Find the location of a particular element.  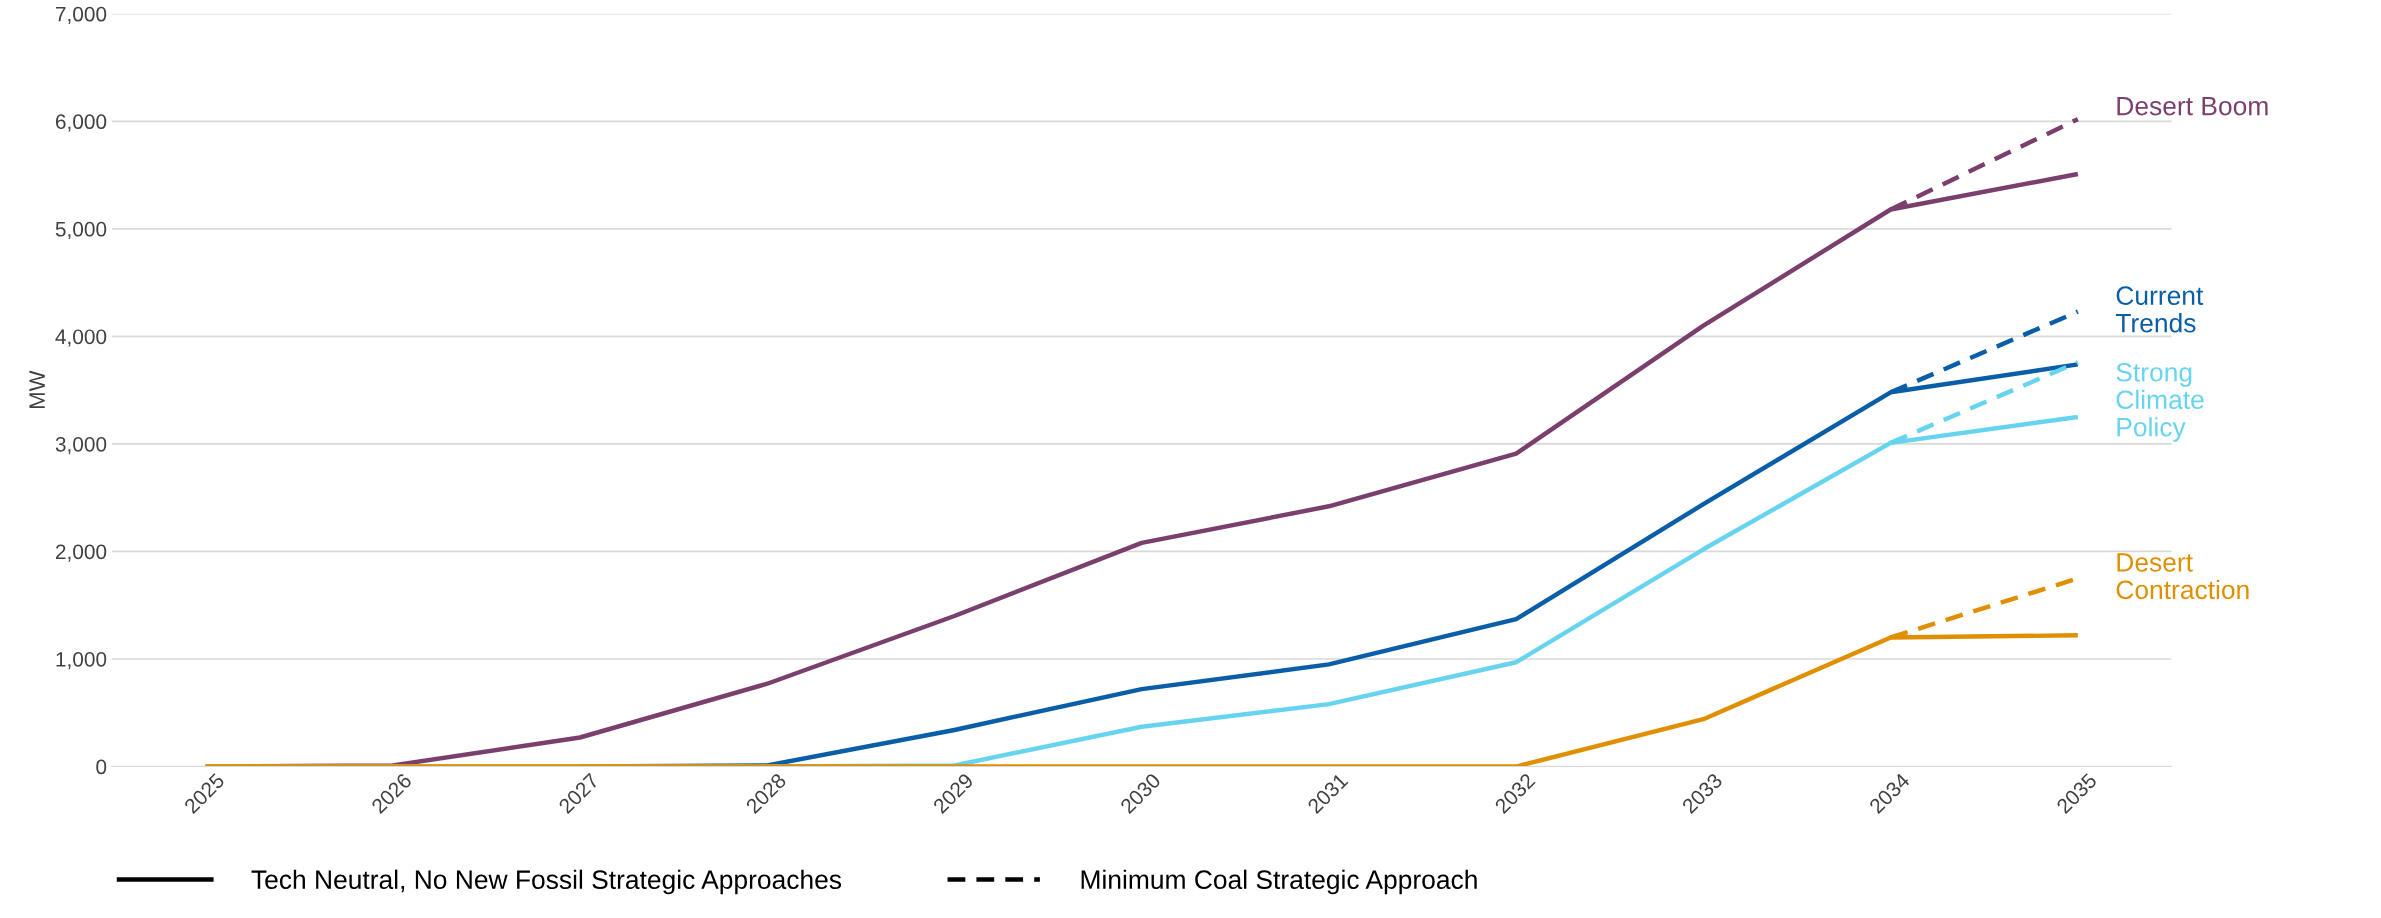

text: Desert Boom is located at coordinates (2192, 106).